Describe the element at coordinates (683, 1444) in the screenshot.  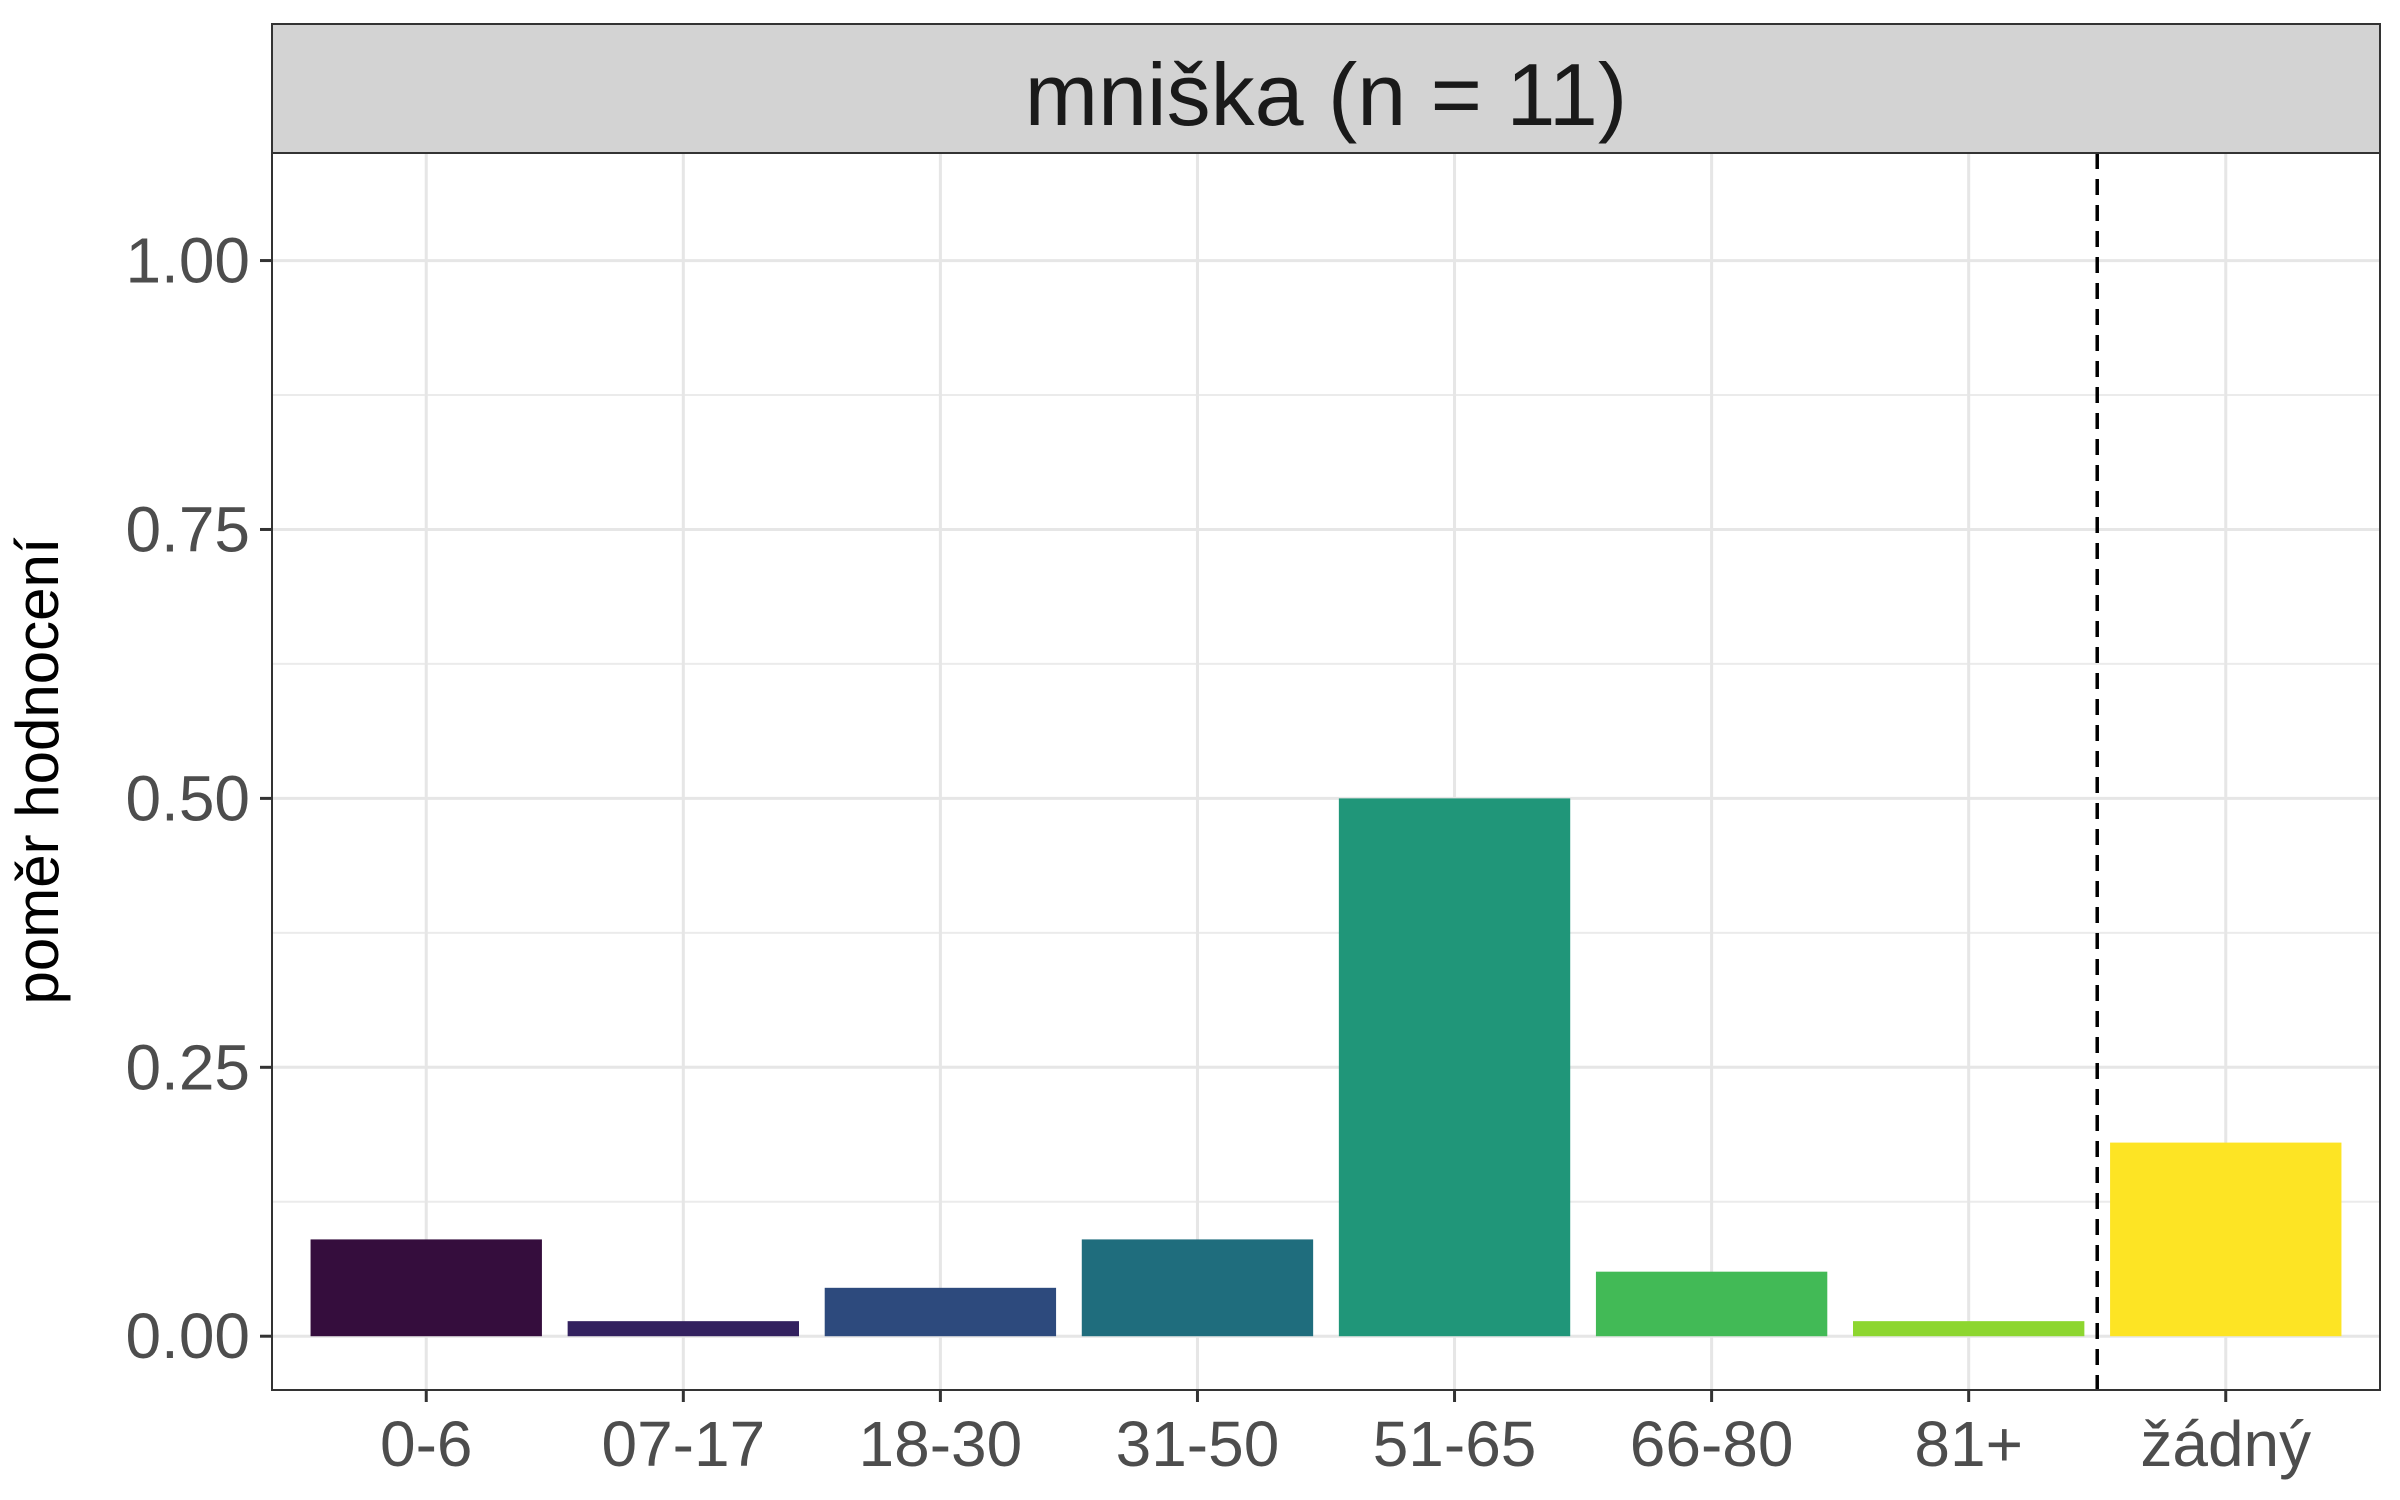
I see `x-tick-label: 07-17` at that location.